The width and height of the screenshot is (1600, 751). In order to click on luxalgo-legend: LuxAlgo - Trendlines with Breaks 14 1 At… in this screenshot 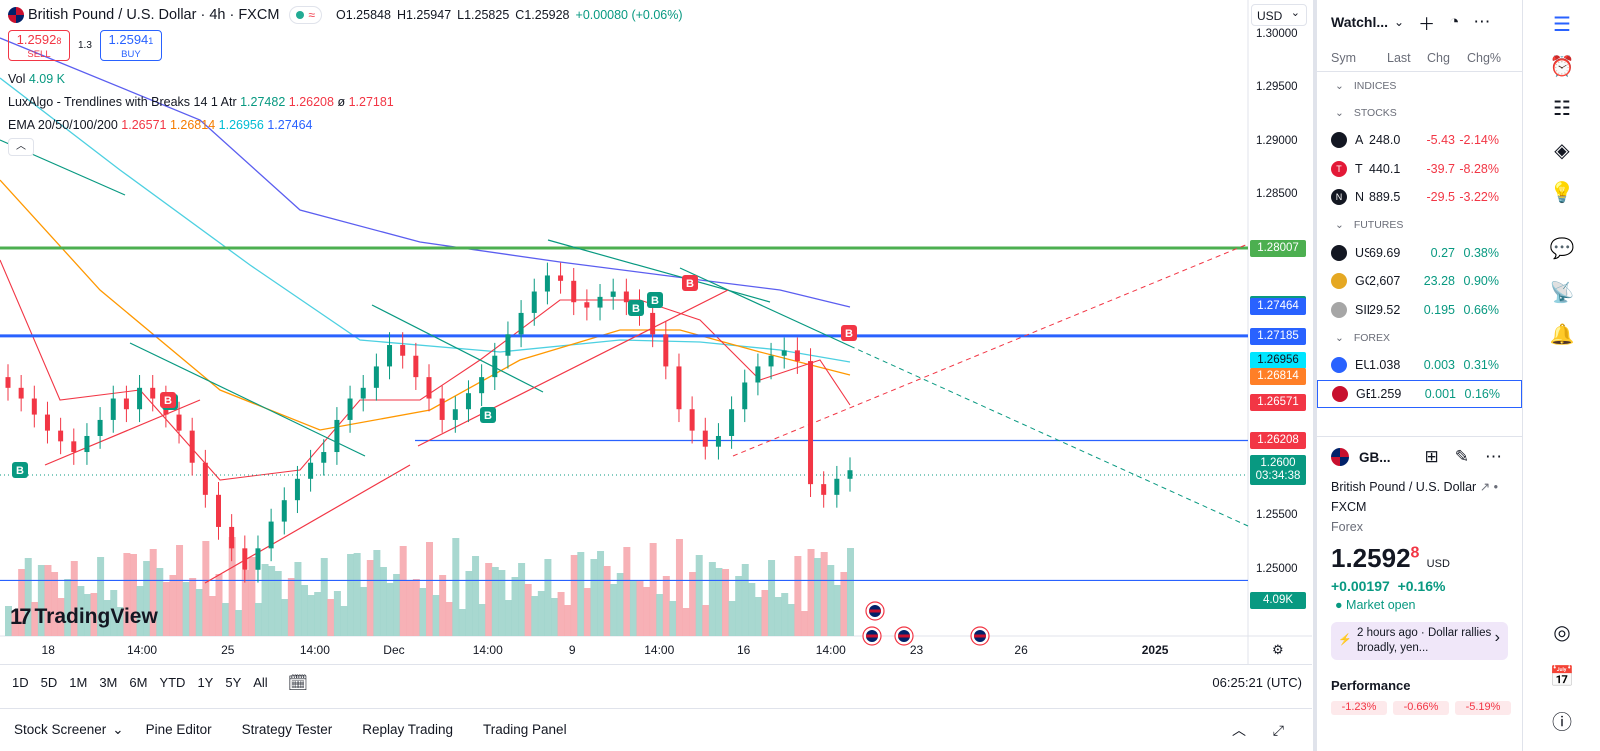, I will do `click(201, 102)`.